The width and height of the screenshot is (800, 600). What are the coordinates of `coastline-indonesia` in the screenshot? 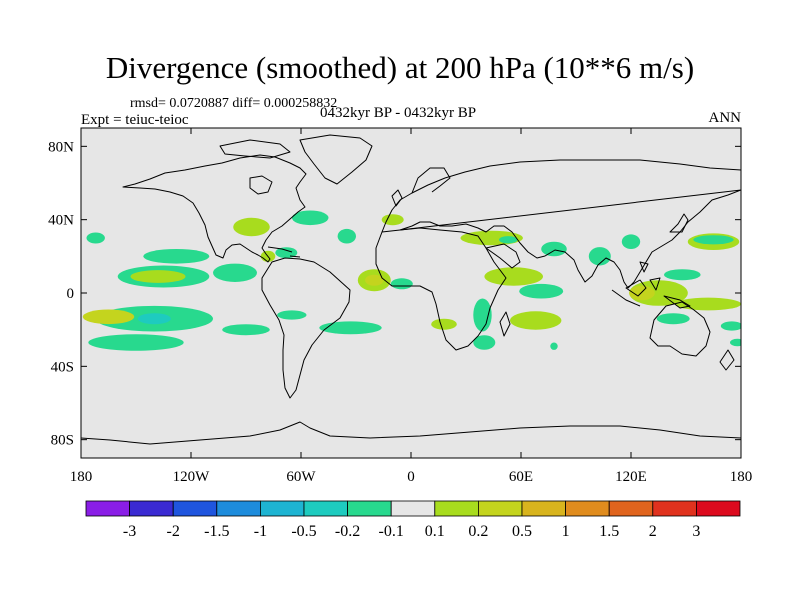 It's located at (651, 285).